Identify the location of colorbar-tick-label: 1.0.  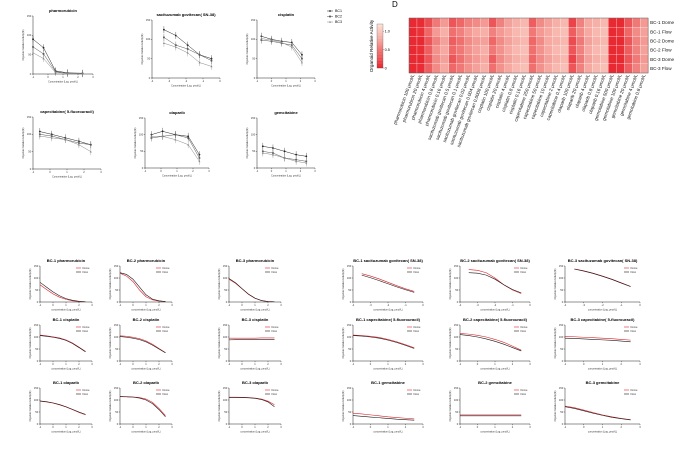
(387, 32).